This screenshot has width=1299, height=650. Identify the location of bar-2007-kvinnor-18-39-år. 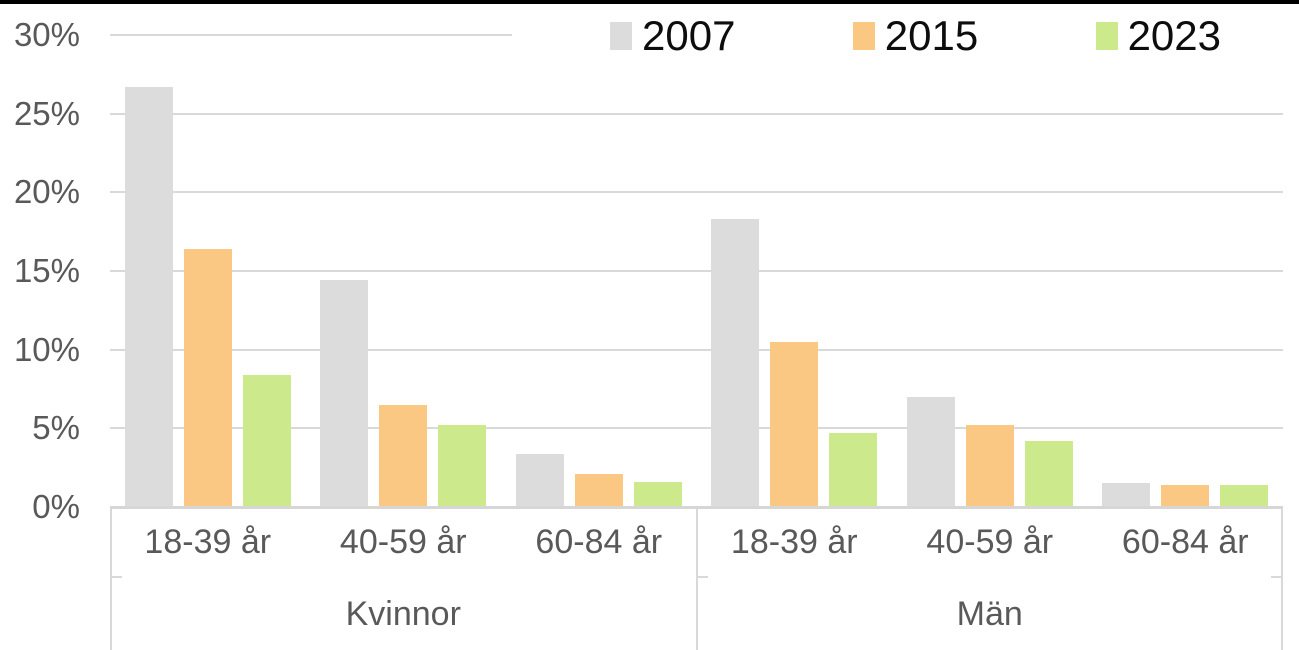
(148, 296).